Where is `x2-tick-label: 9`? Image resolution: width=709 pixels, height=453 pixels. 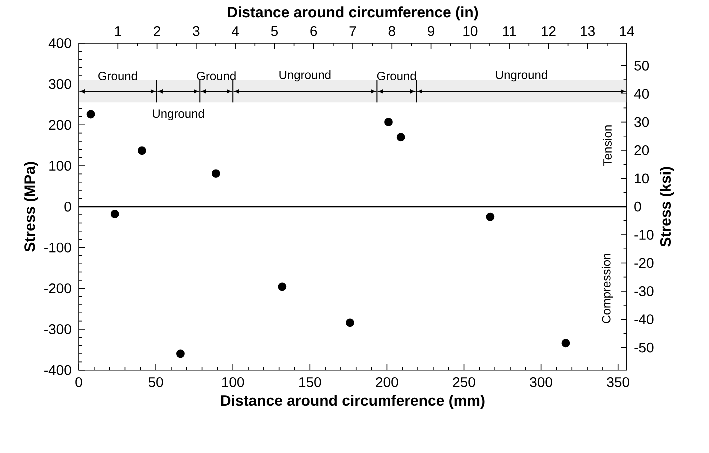 x2-tick-label: 9 is located at coordinates (431, 31).